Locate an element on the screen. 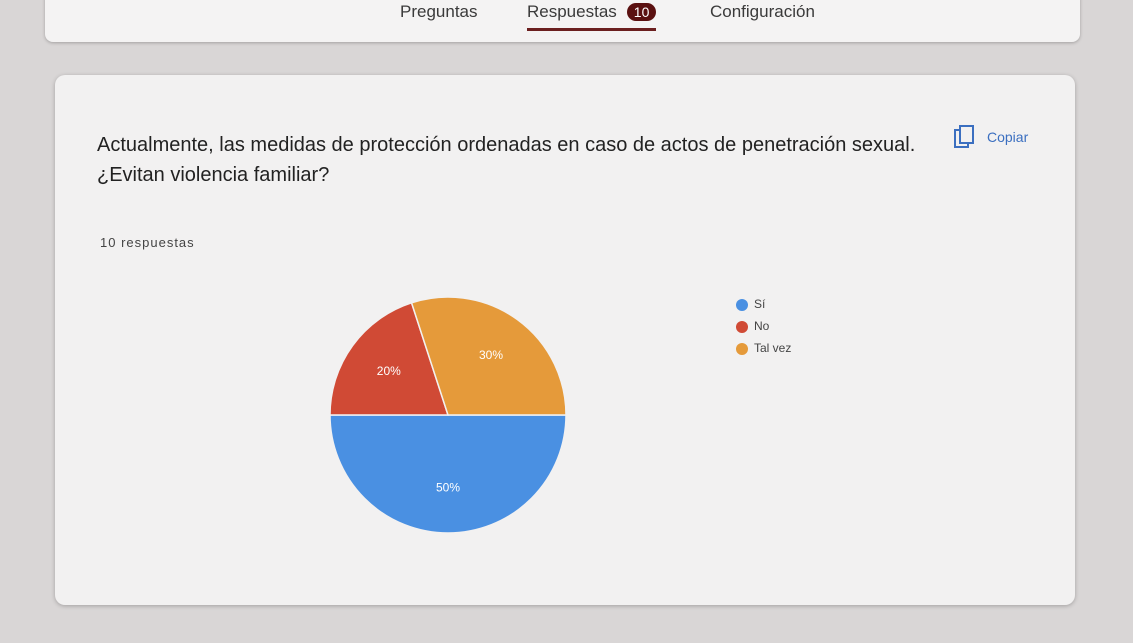 The height and width of the screenshot is (643, 1133). tab: Configuración is located at coordinates (762, 11).